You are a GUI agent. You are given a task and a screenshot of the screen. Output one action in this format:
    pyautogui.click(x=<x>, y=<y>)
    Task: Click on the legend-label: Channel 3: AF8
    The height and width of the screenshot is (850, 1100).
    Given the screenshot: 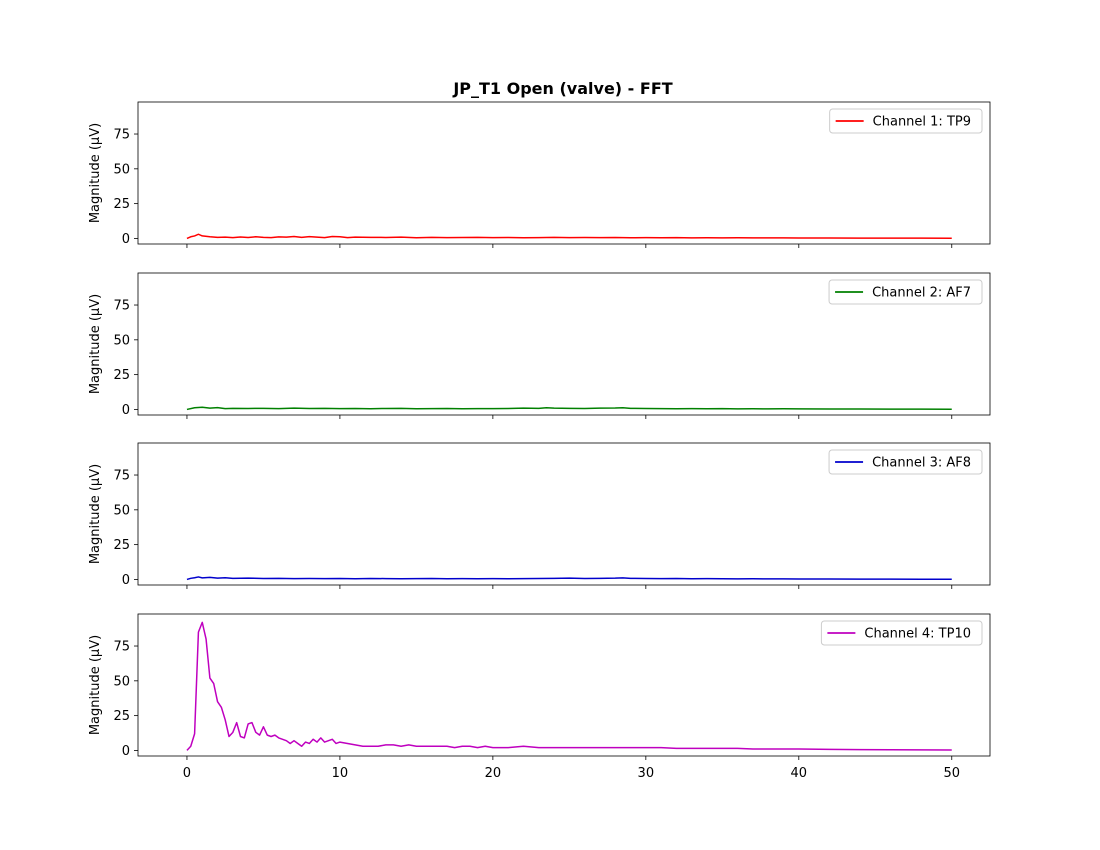 What is the action you would take?
    pyautogui.click(x=921, y=463)
    